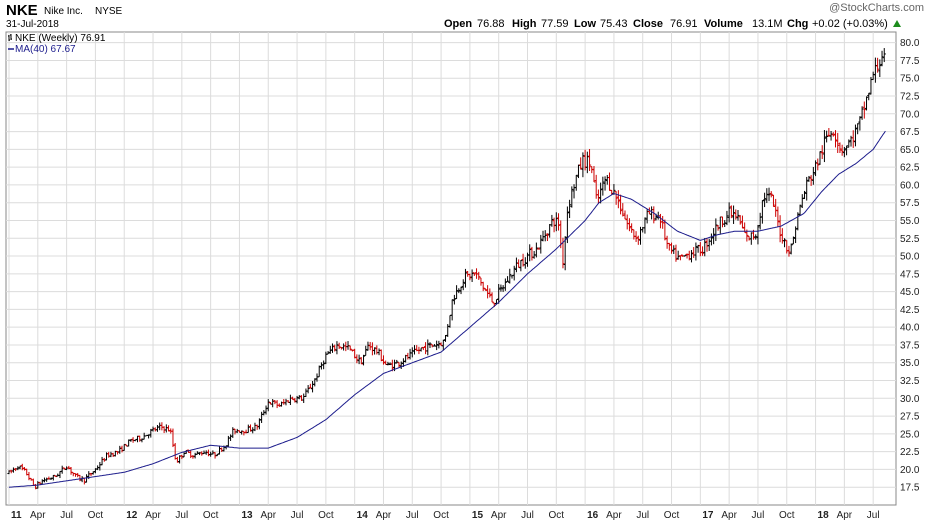 This screenshot has height=522, width=930. What do you see at coordinates (850, 24) in the screenshot?
I see `chg-value: +0.02 (+0.03%)` at bounding box center [850, 24].